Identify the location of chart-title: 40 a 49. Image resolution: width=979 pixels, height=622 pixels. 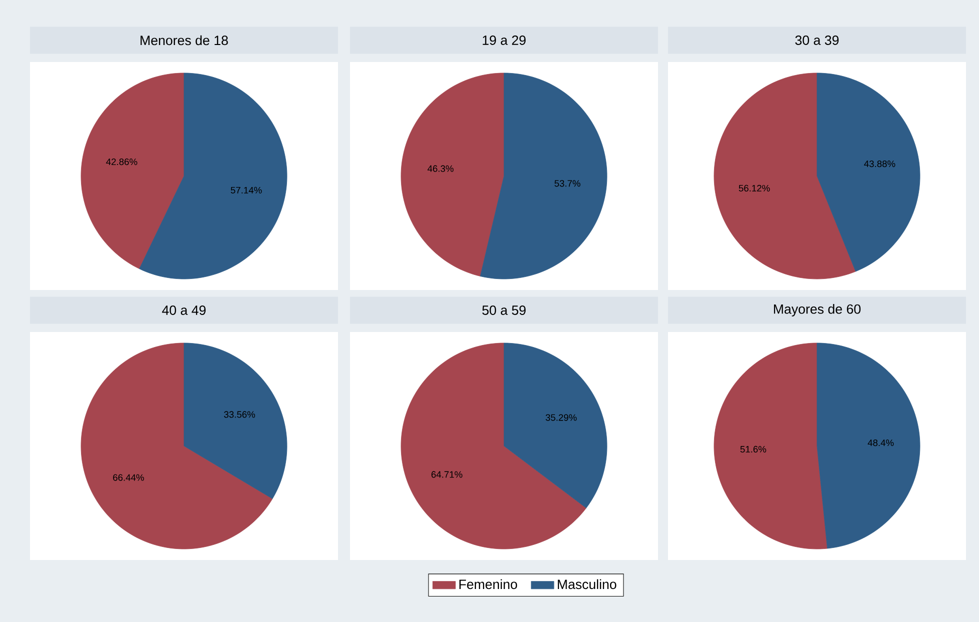
(184, 310).